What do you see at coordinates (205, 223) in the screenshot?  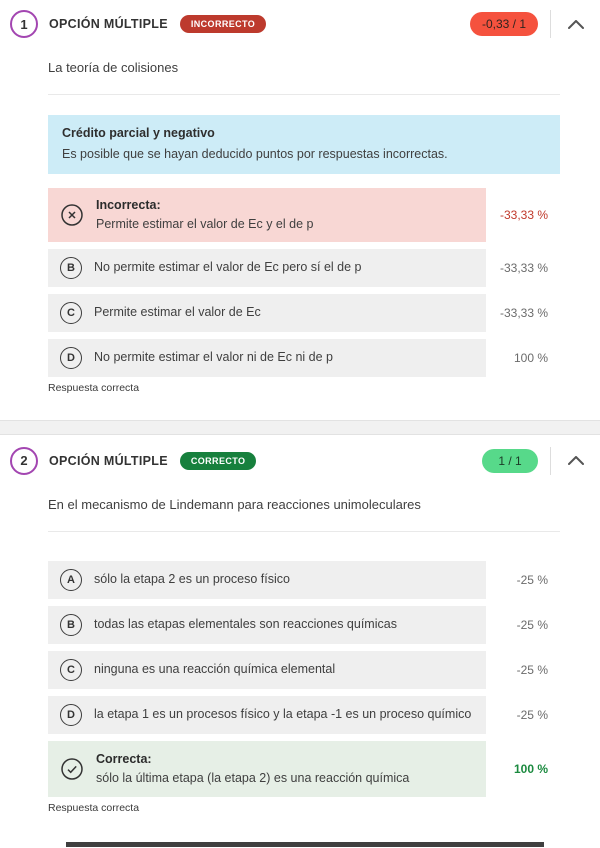 I see `option-text: Permite estimar el valor de Ec y el de p` at bounding box center [205, 223].